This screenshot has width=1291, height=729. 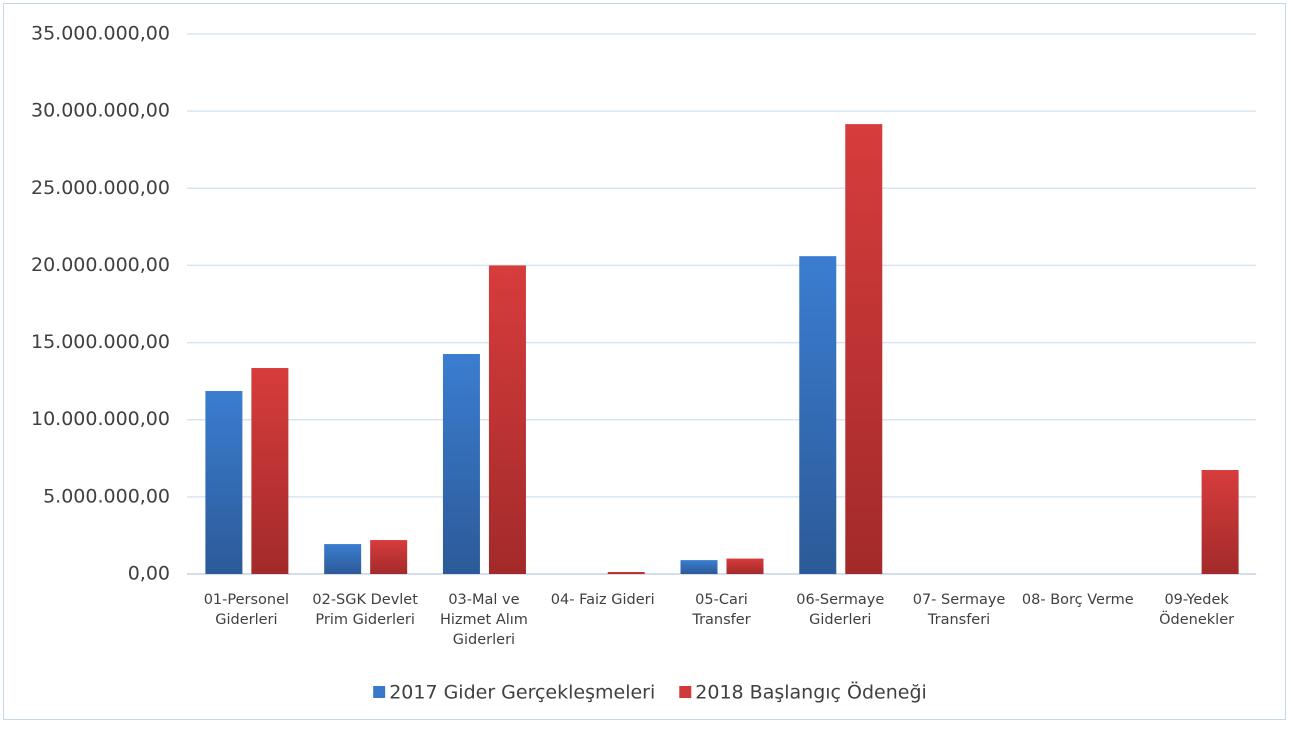 I want to click on legend-label: 2017 Gider Gerçekleşmeleri, so click(x=522, y=693).